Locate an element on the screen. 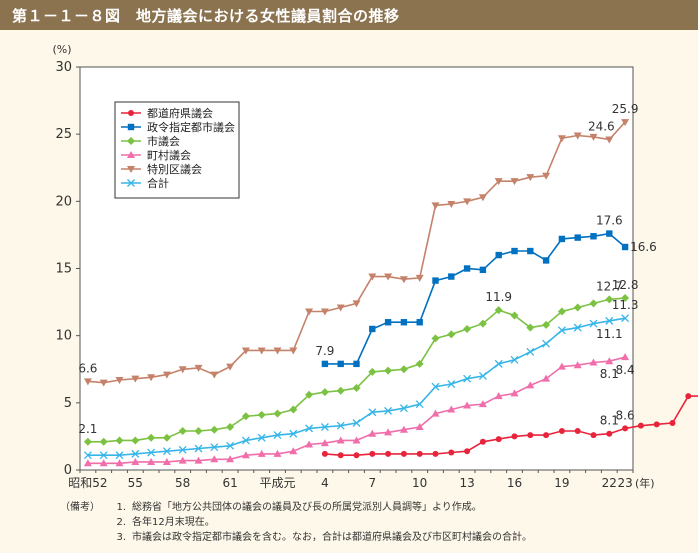  note-text: 総務省「地方公共団体の議会の議員及び長の所属党派別人員調等」より作成。 is located at coordinates (307, 507).